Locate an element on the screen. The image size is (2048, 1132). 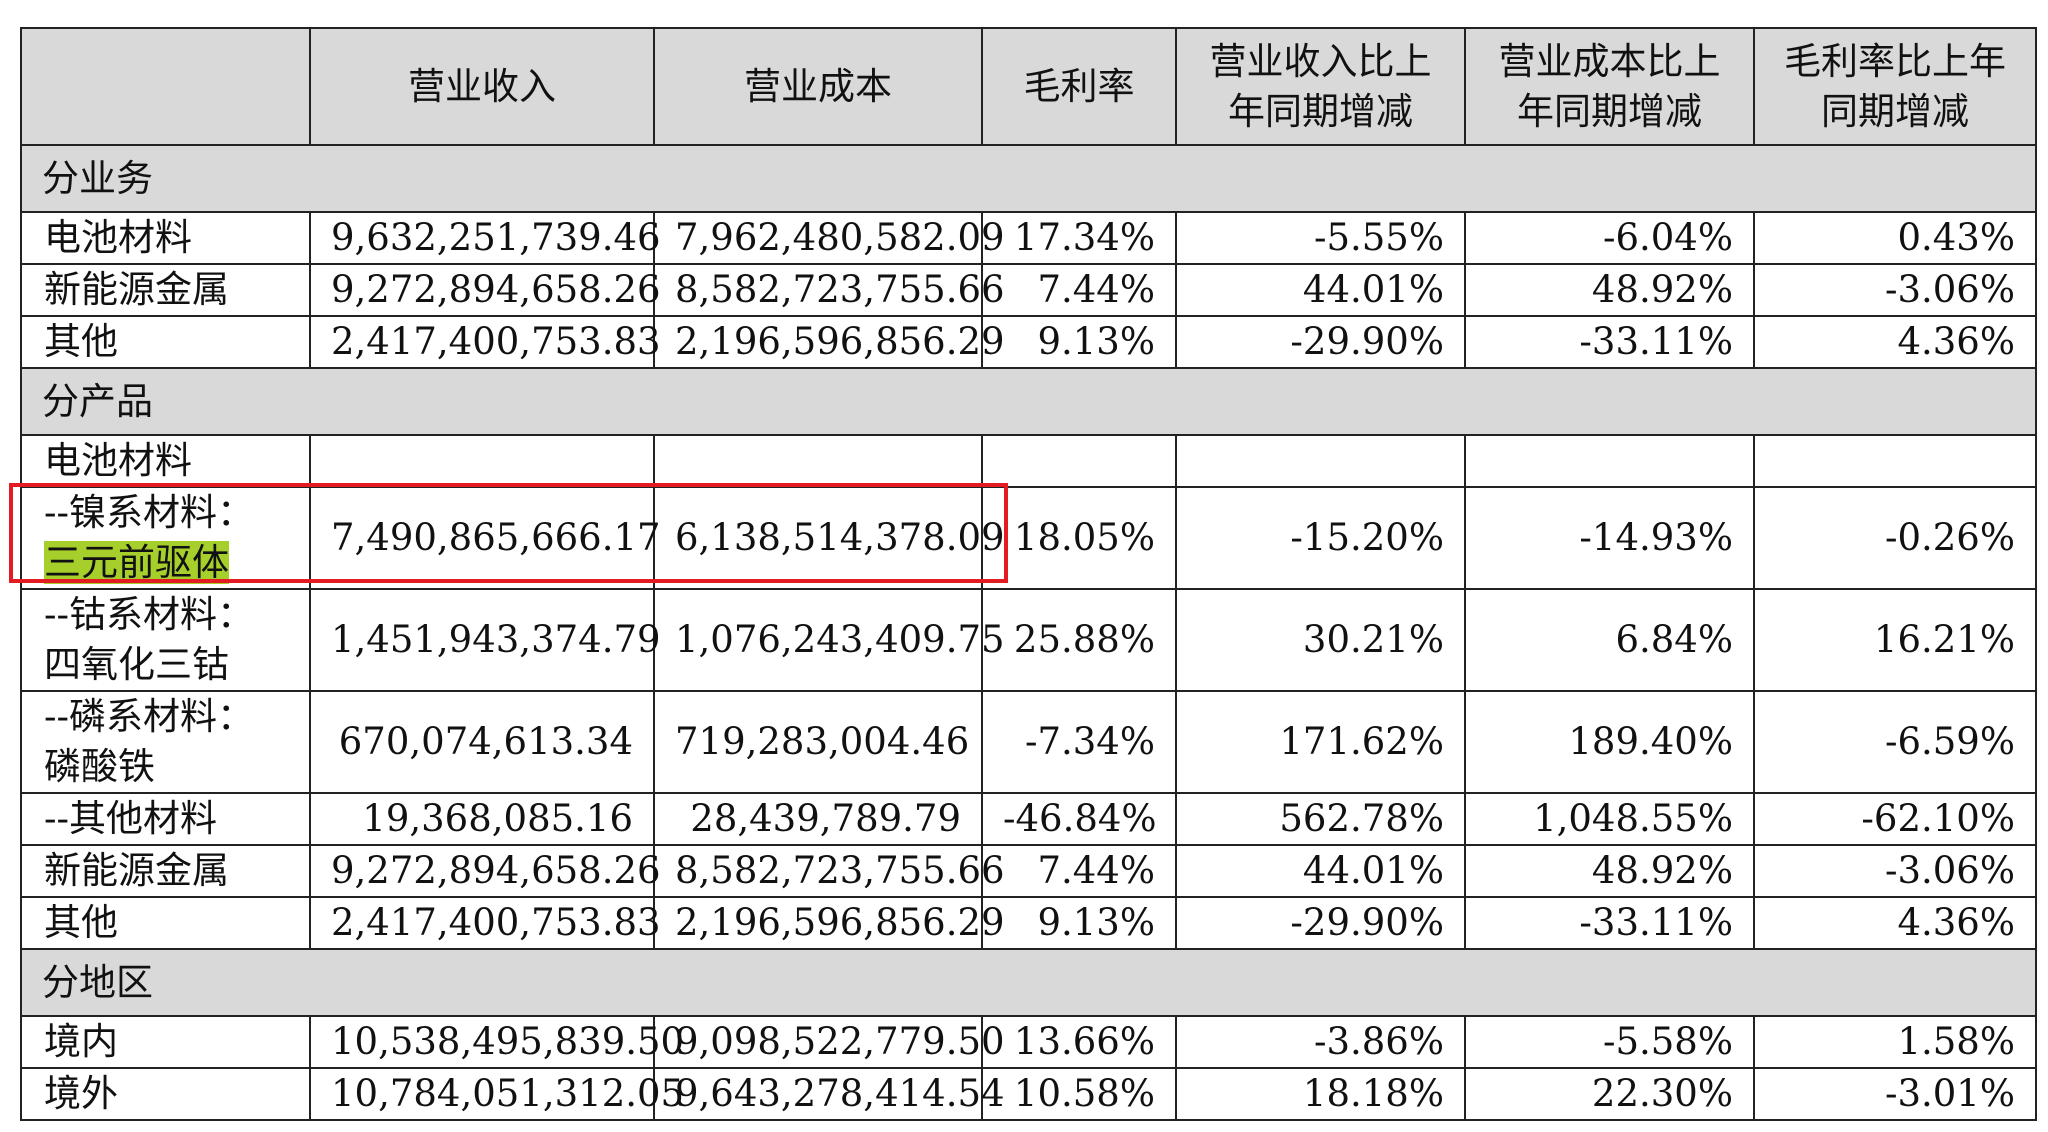
table-cell: 25.88% is located at coordinates (1079, 640).